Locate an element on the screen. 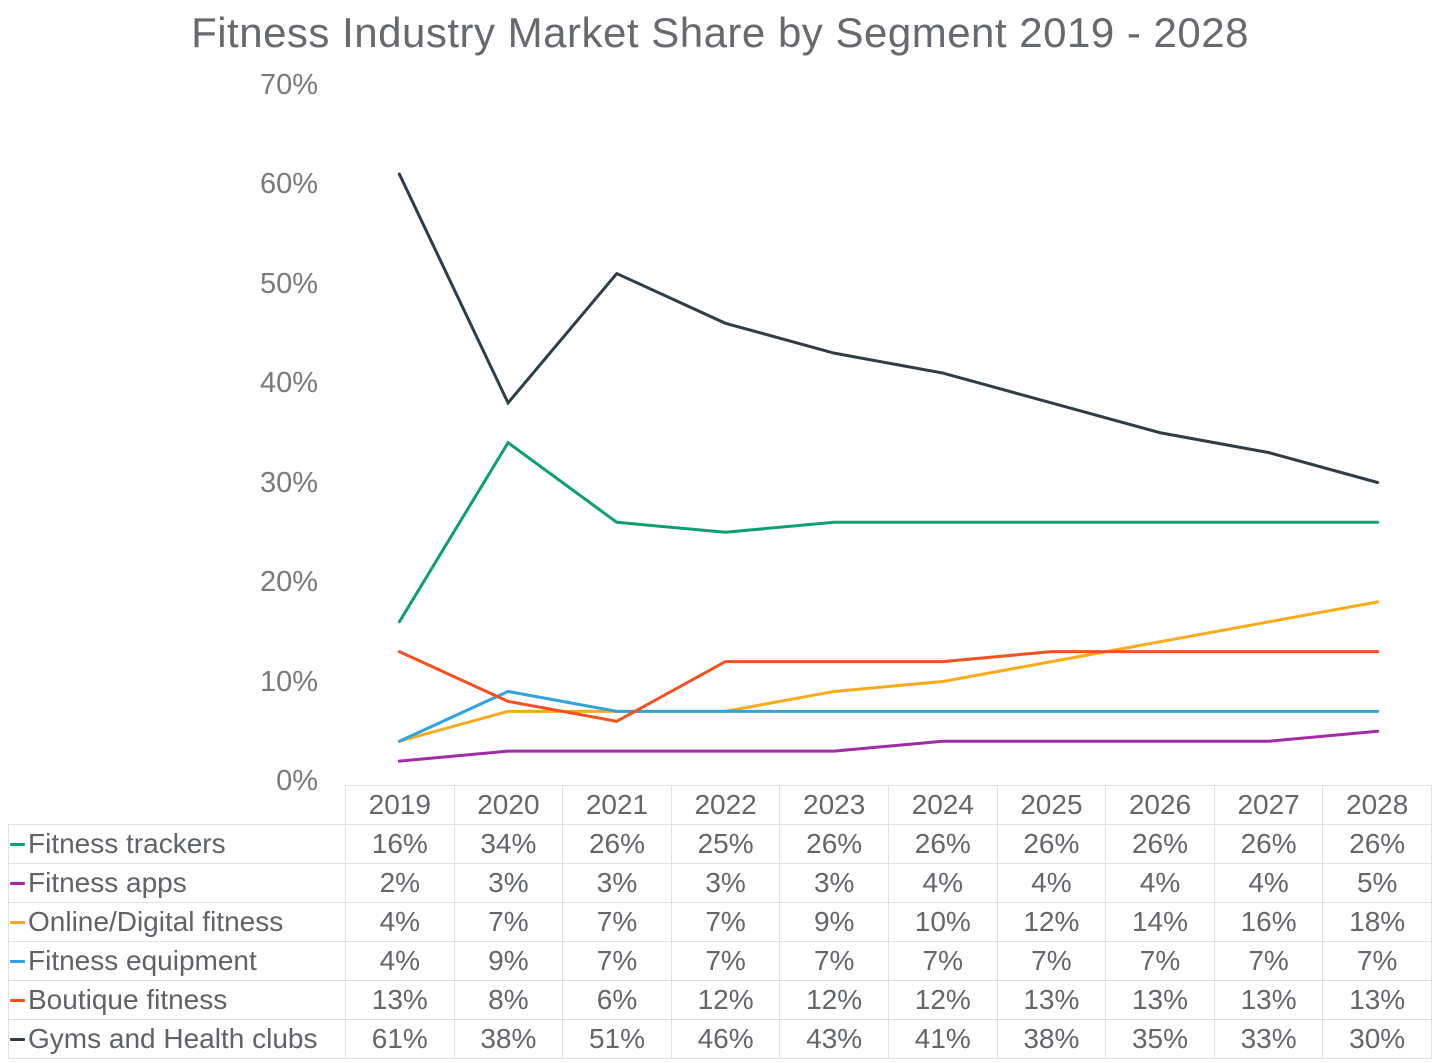 The width and height of the screenshot is (1440, 1063). value-fitness-apps-2027: 4% is located at coordinates (1268, 882).